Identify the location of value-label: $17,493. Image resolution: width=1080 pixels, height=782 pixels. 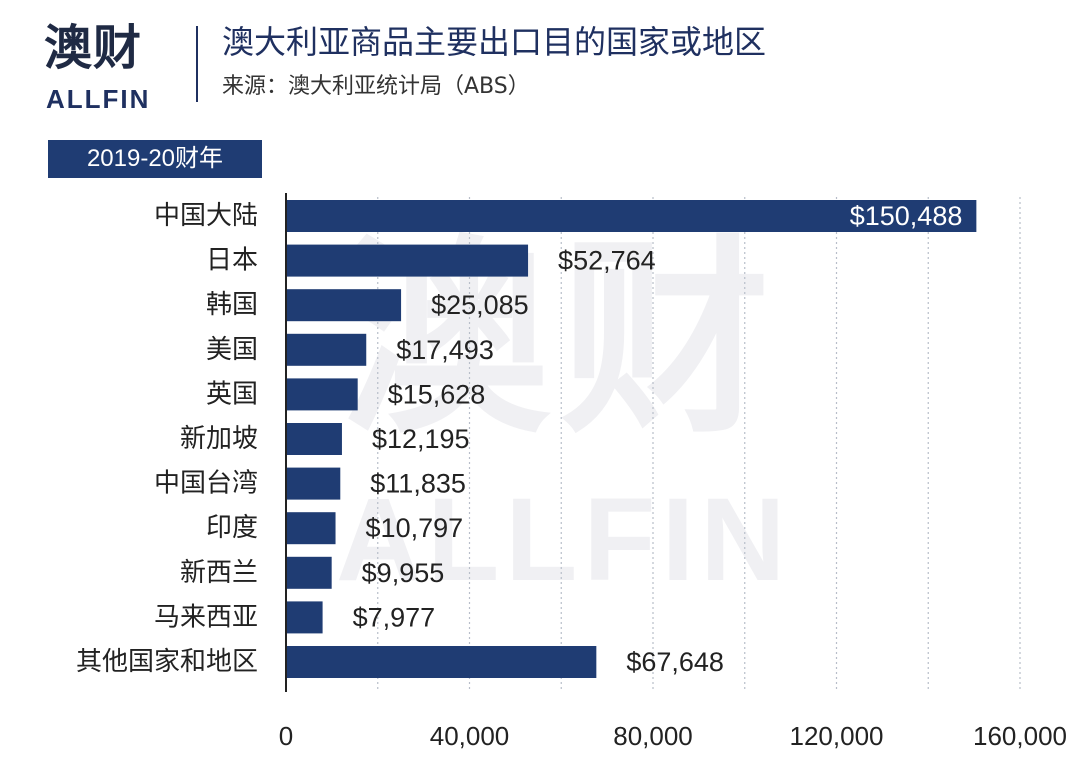
(445, 350).